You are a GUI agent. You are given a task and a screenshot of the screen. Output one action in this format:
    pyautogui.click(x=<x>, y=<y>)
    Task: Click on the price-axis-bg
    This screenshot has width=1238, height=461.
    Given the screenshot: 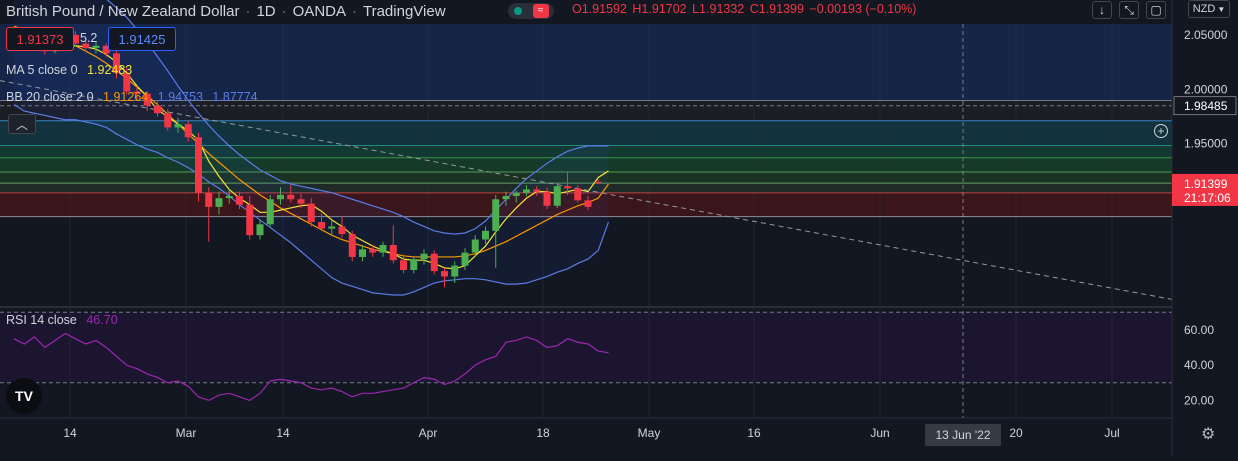 What is the action you would take?
    pyautogui.click(x=1205, y=228)
    